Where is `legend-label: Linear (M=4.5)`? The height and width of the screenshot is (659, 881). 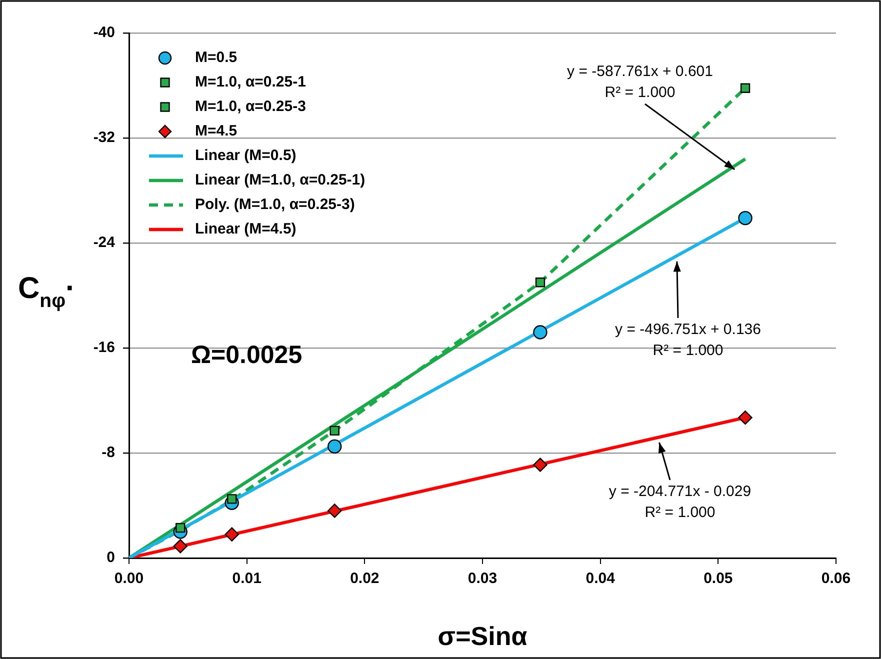
legend-label: Linear (M=4.5) is located at coordinates (245, 229).